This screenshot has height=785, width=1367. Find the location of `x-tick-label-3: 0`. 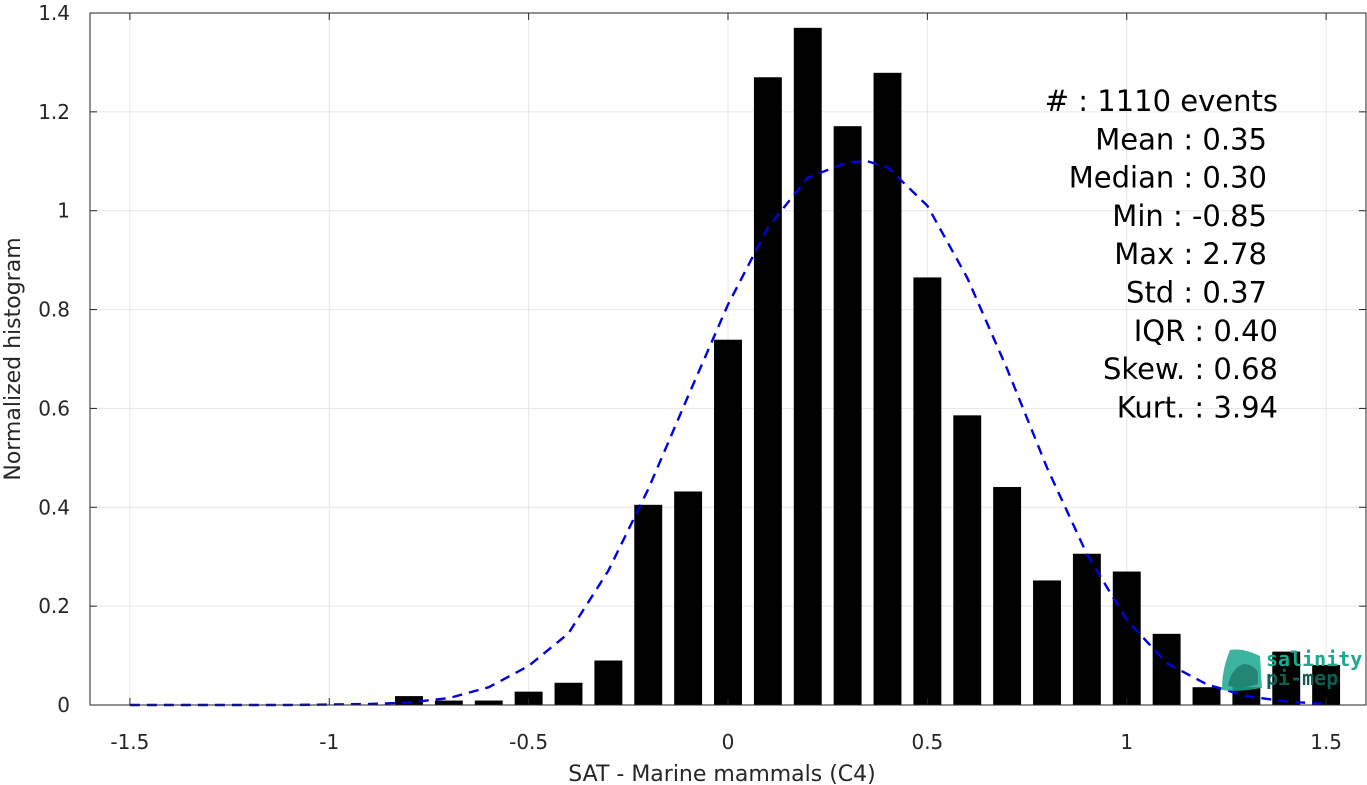

x-tick-label-3: 0 is located at coordinates (728, 742).